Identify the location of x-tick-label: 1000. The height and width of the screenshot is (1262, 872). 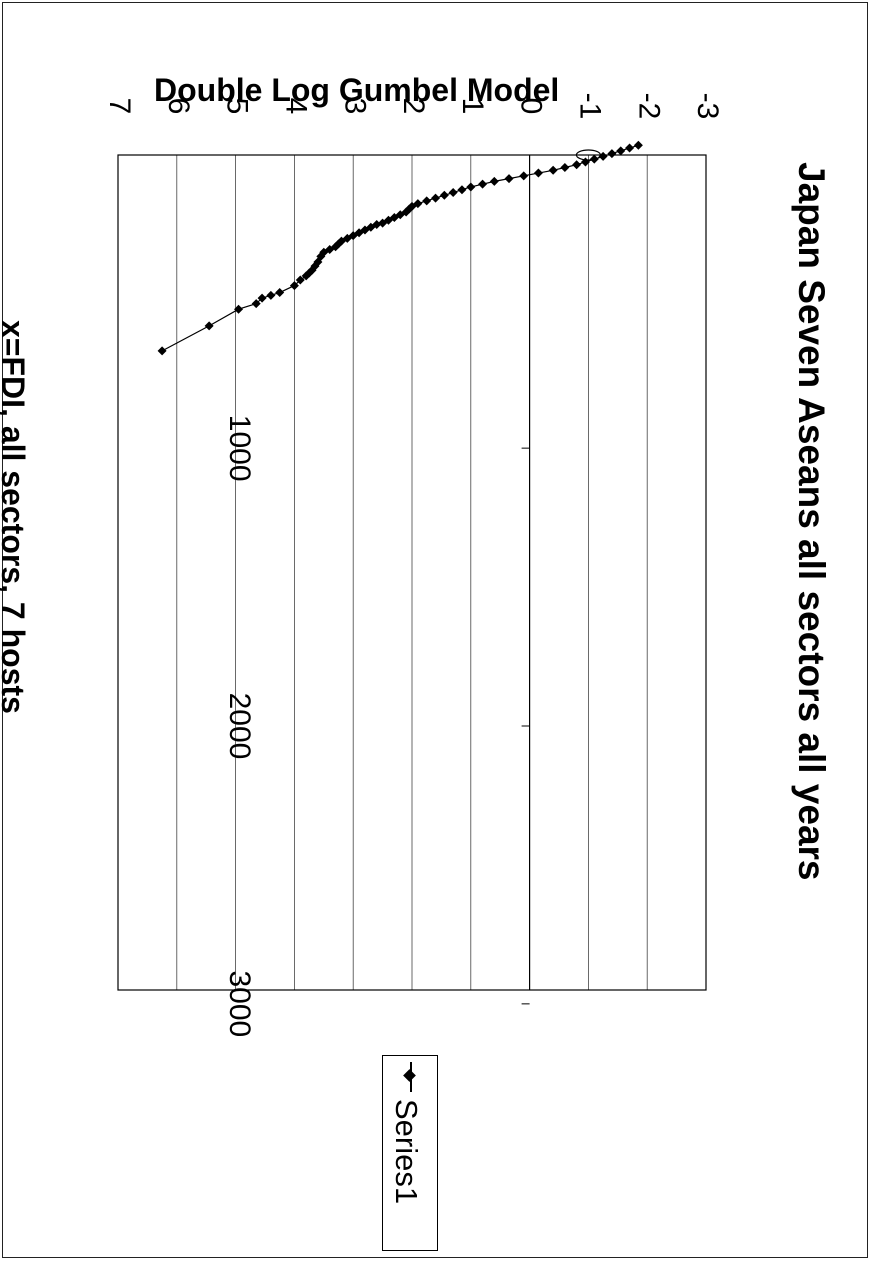
(239, 448).